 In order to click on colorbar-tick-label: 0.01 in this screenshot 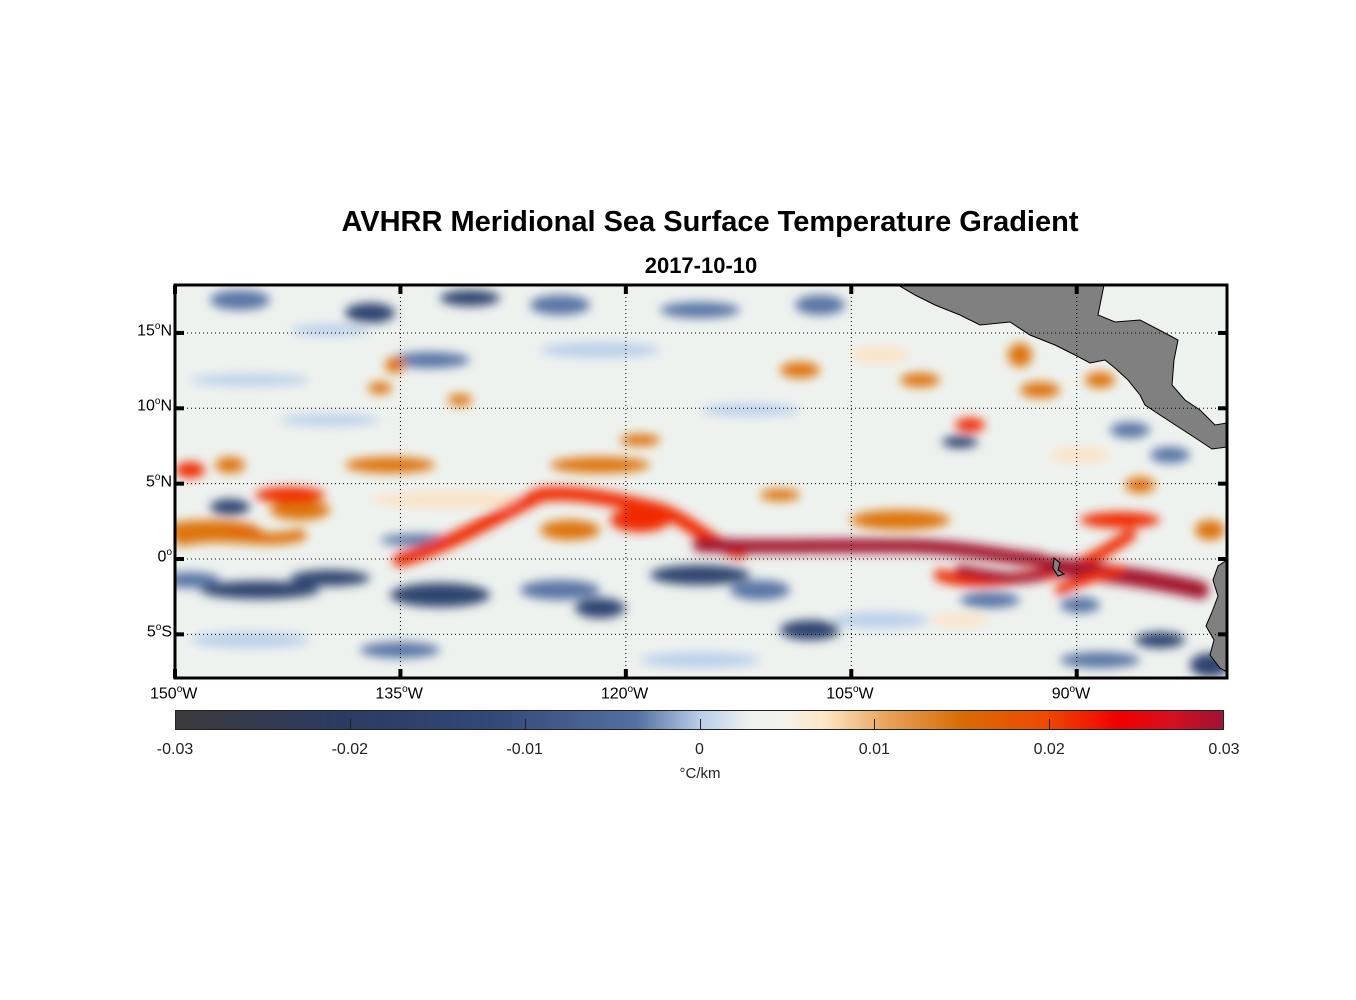, I will do `click(874, 749)`.